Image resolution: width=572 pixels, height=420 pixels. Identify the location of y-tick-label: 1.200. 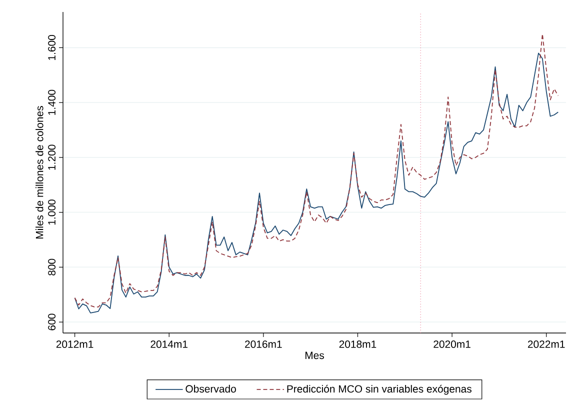
(52, 157).